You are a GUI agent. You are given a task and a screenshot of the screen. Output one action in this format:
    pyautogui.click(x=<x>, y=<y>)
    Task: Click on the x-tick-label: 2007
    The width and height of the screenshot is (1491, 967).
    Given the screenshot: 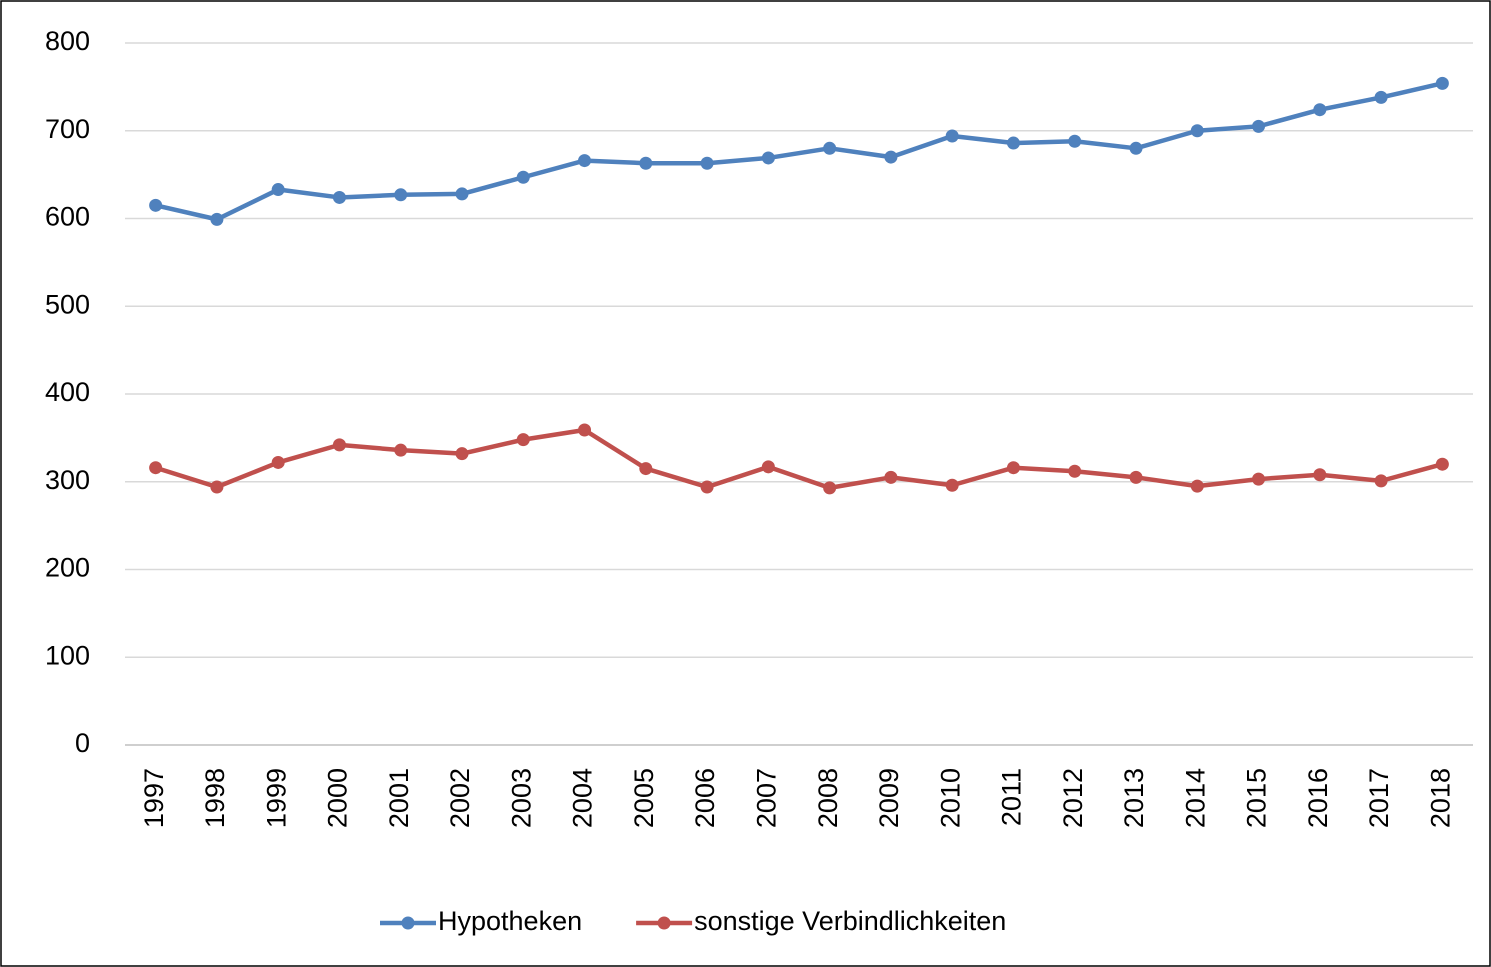 What is the action you would take?
    pyautogui.click(x=766, y=798)
    